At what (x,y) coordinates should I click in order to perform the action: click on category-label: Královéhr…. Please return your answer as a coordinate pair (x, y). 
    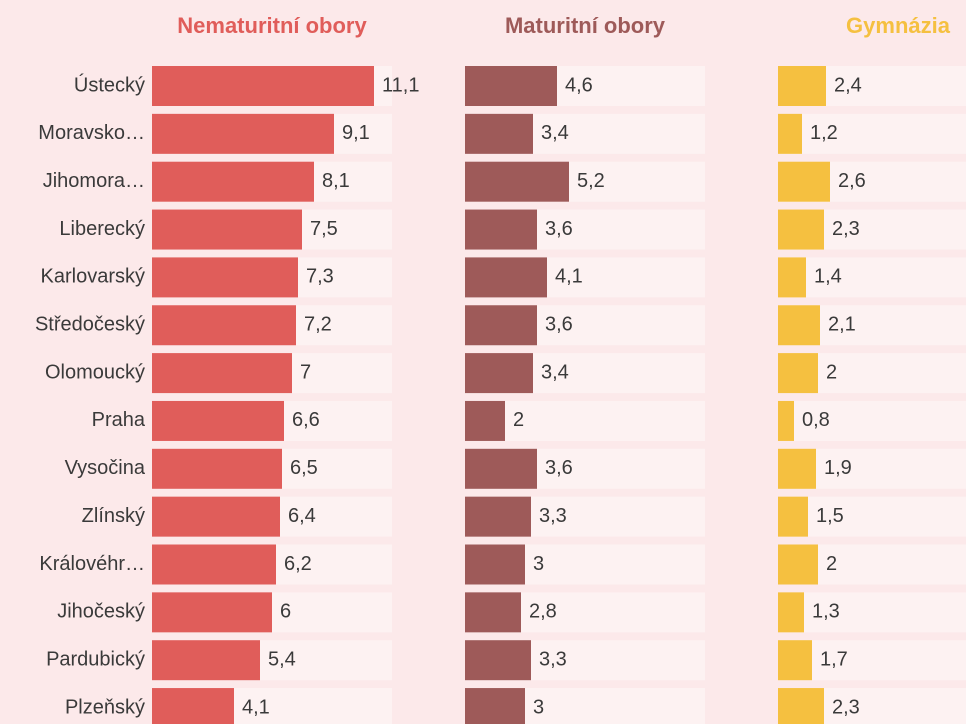
    Looking at the image, I should click on (92, 564).